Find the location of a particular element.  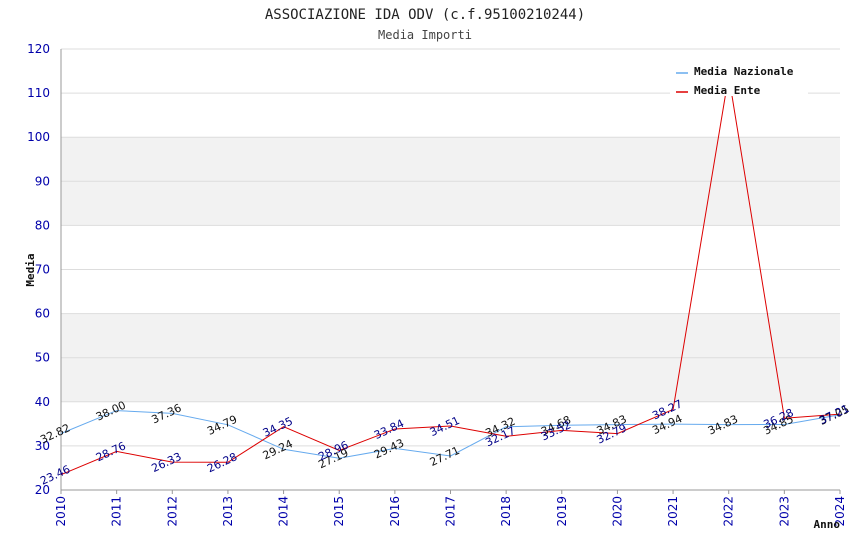

x-tick-label: 2015 is located at coordinates (339, 511).